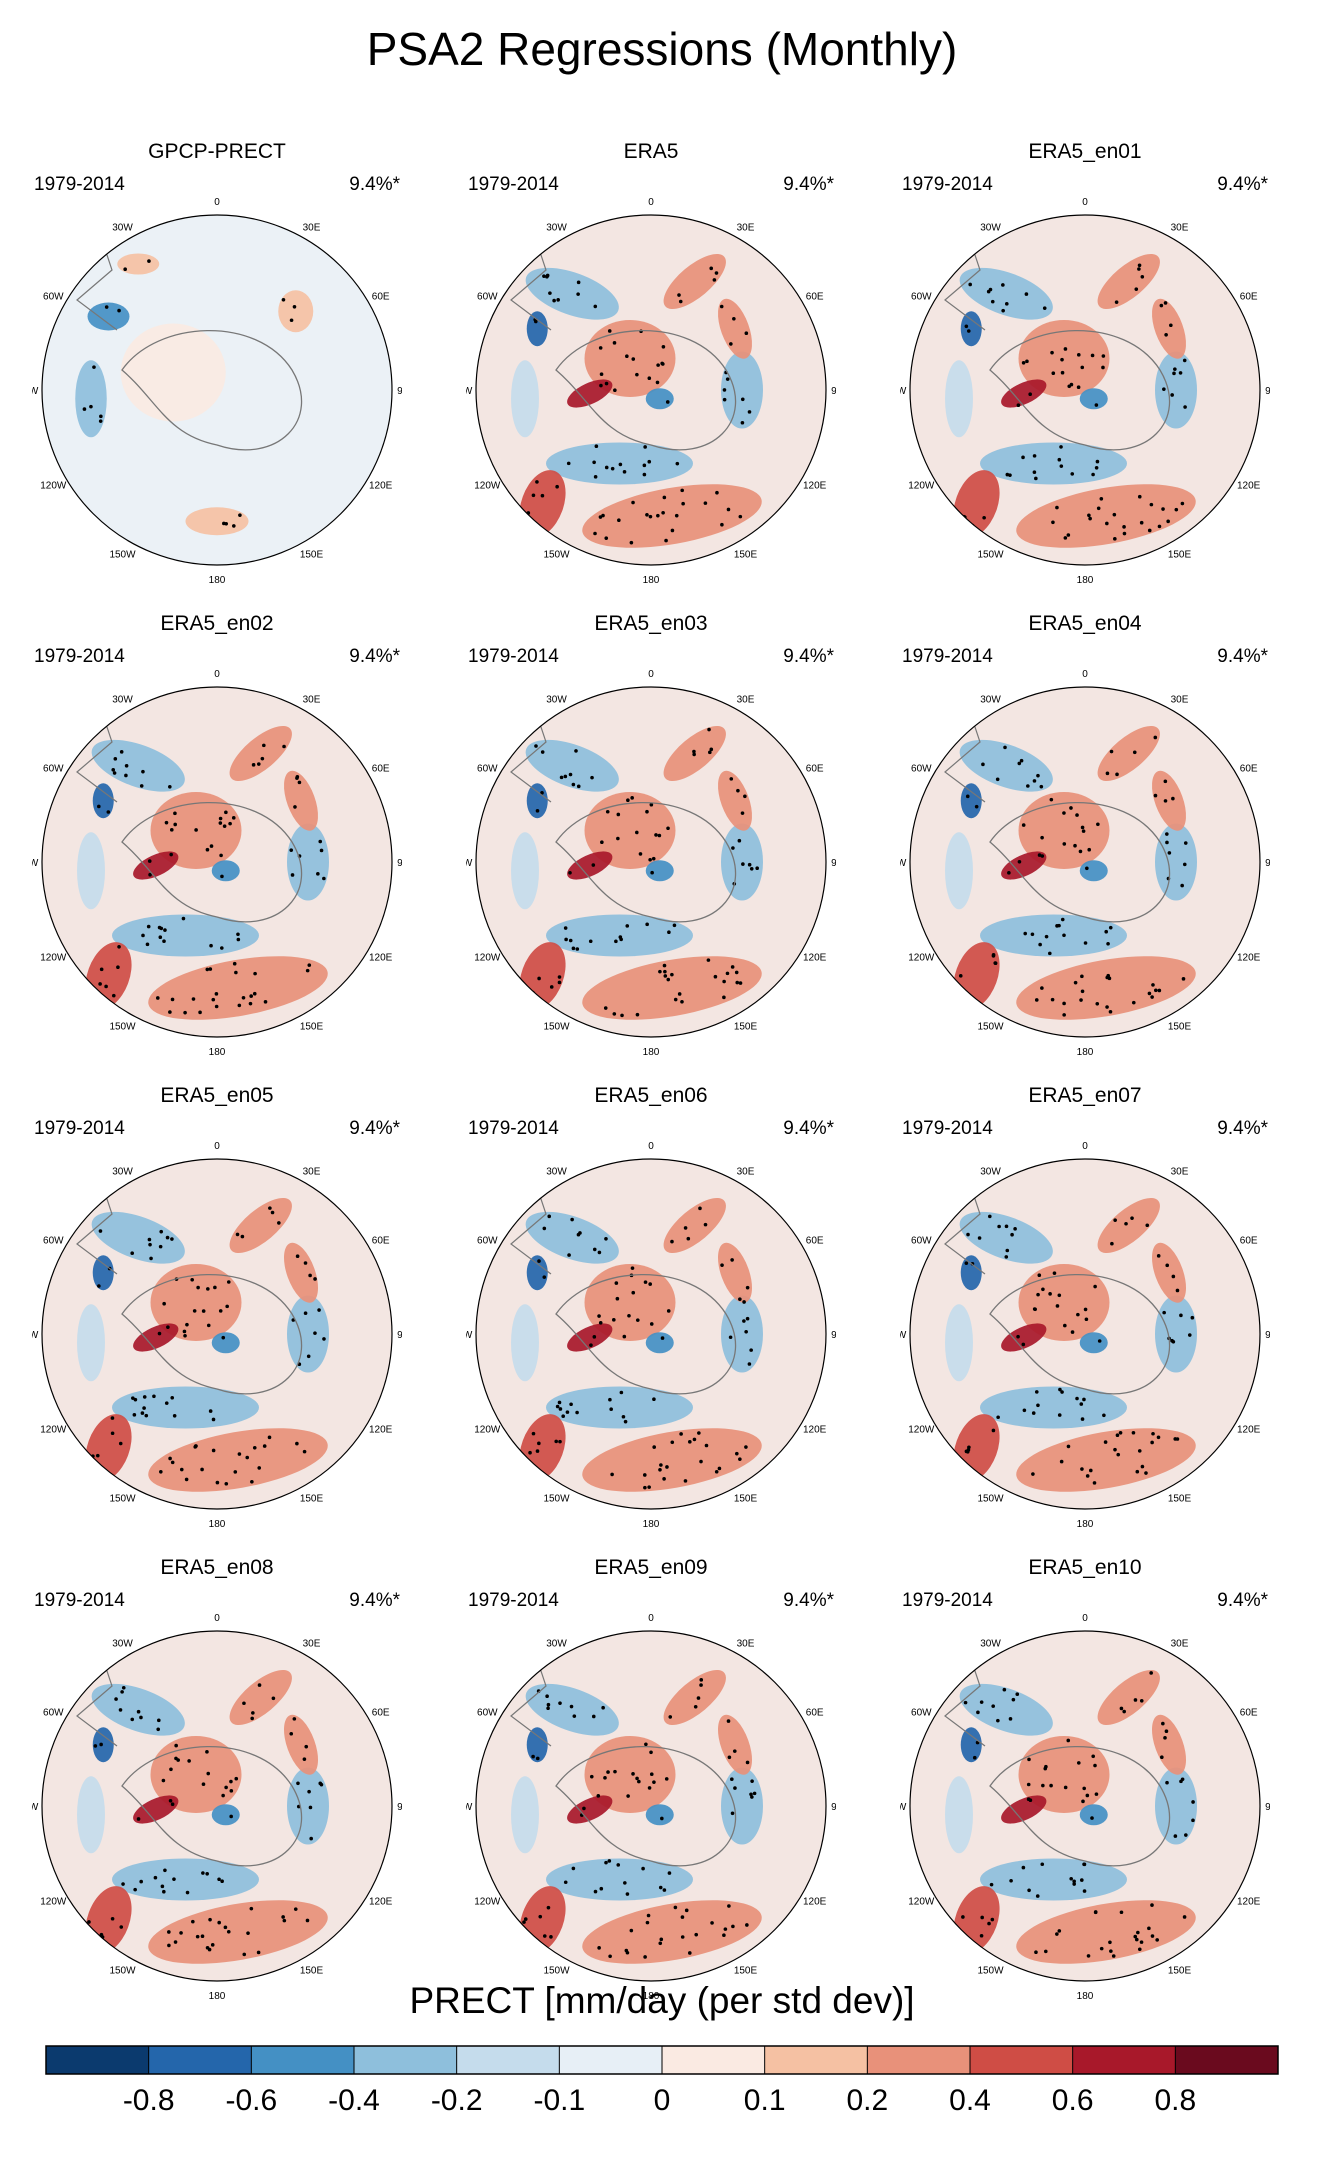  Describe the element at coordinates (651, 580) in the screenshot. I see `longitude-label: 180` at that location.